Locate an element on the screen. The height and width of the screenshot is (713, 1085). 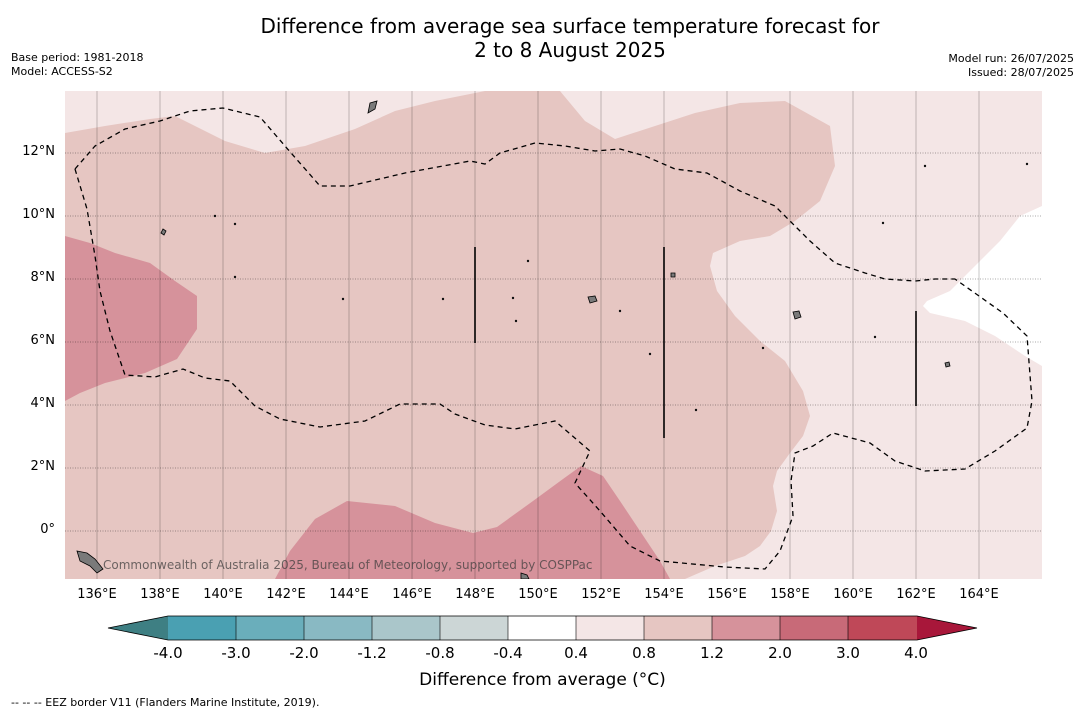
longitude-label: 158°E is located at coordinates (790, 594).